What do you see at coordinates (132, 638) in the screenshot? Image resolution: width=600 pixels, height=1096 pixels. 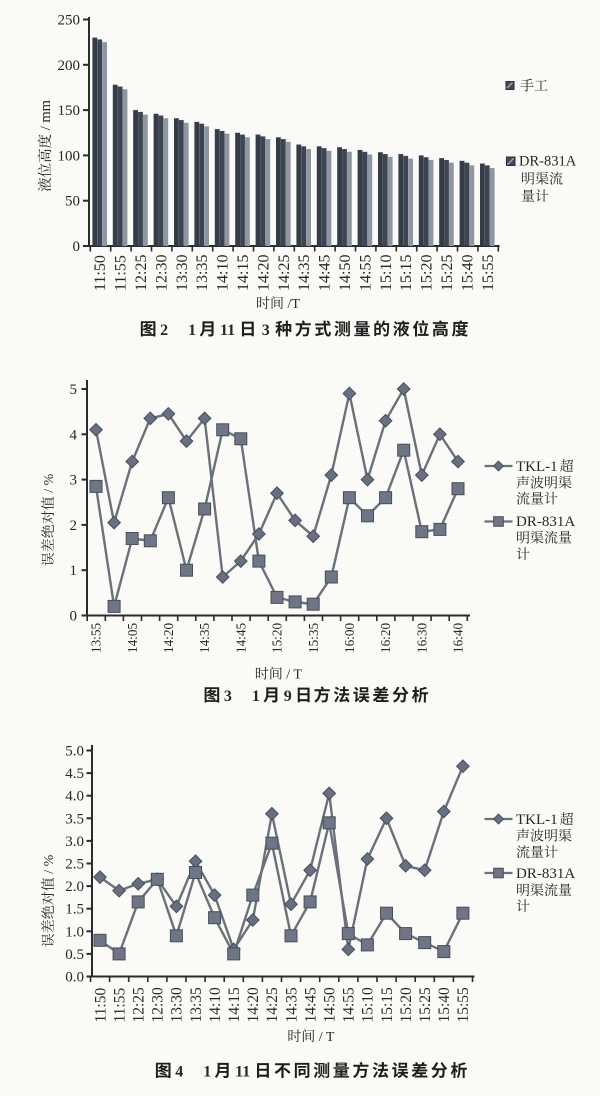 I see `svg-text: 14:05` at bounding box center [132, 638].